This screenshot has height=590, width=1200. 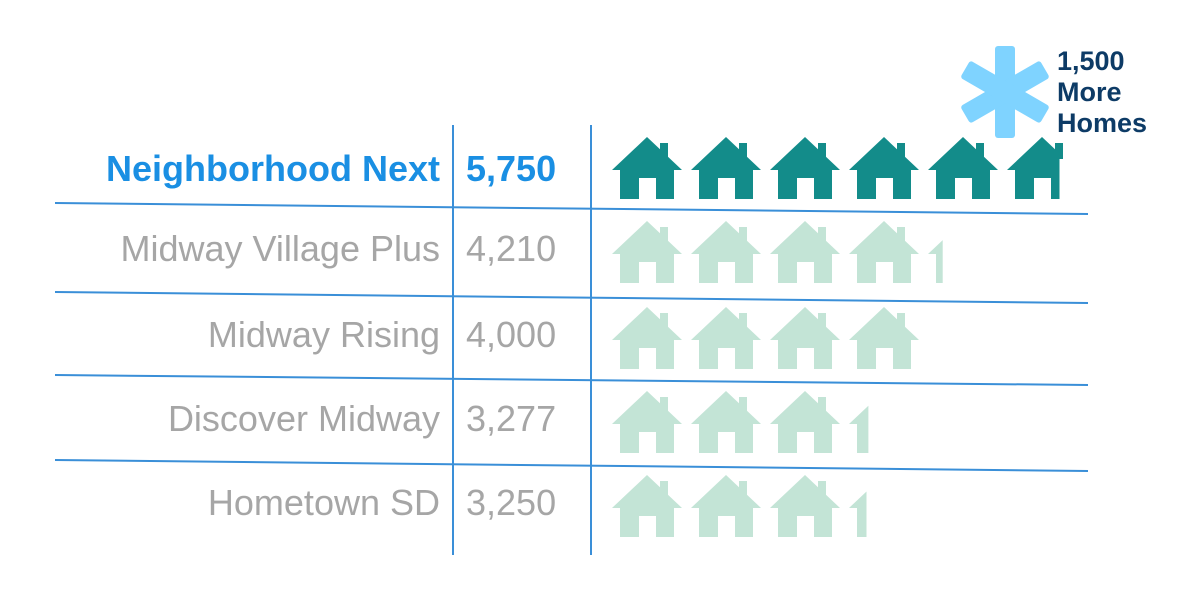 I want to click on row-value: 3,250, so click(x=511, y=502).